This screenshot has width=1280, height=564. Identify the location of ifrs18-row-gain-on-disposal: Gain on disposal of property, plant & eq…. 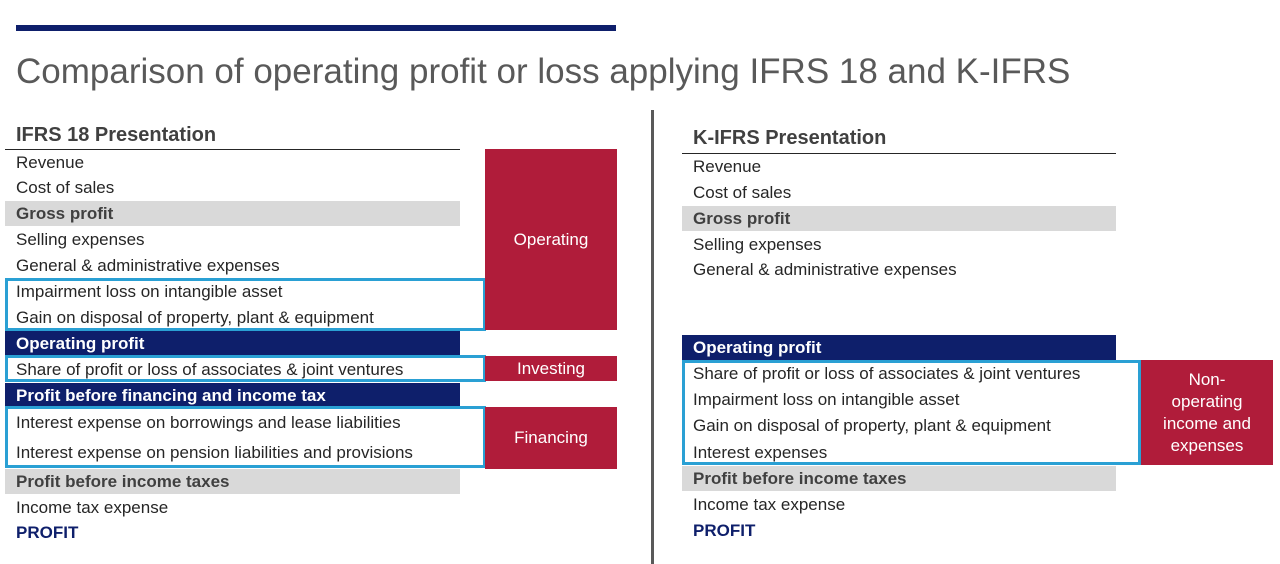
(195, 317).